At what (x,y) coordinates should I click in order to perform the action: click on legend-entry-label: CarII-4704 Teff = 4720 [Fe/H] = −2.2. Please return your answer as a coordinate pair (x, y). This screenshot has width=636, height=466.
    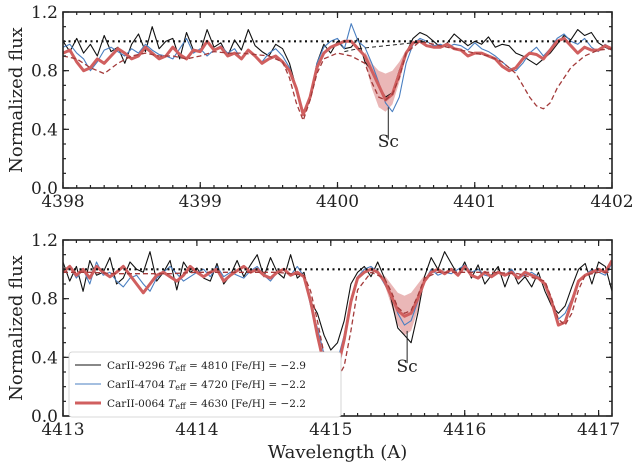
    Looking at the image, I should click on (206, 385).